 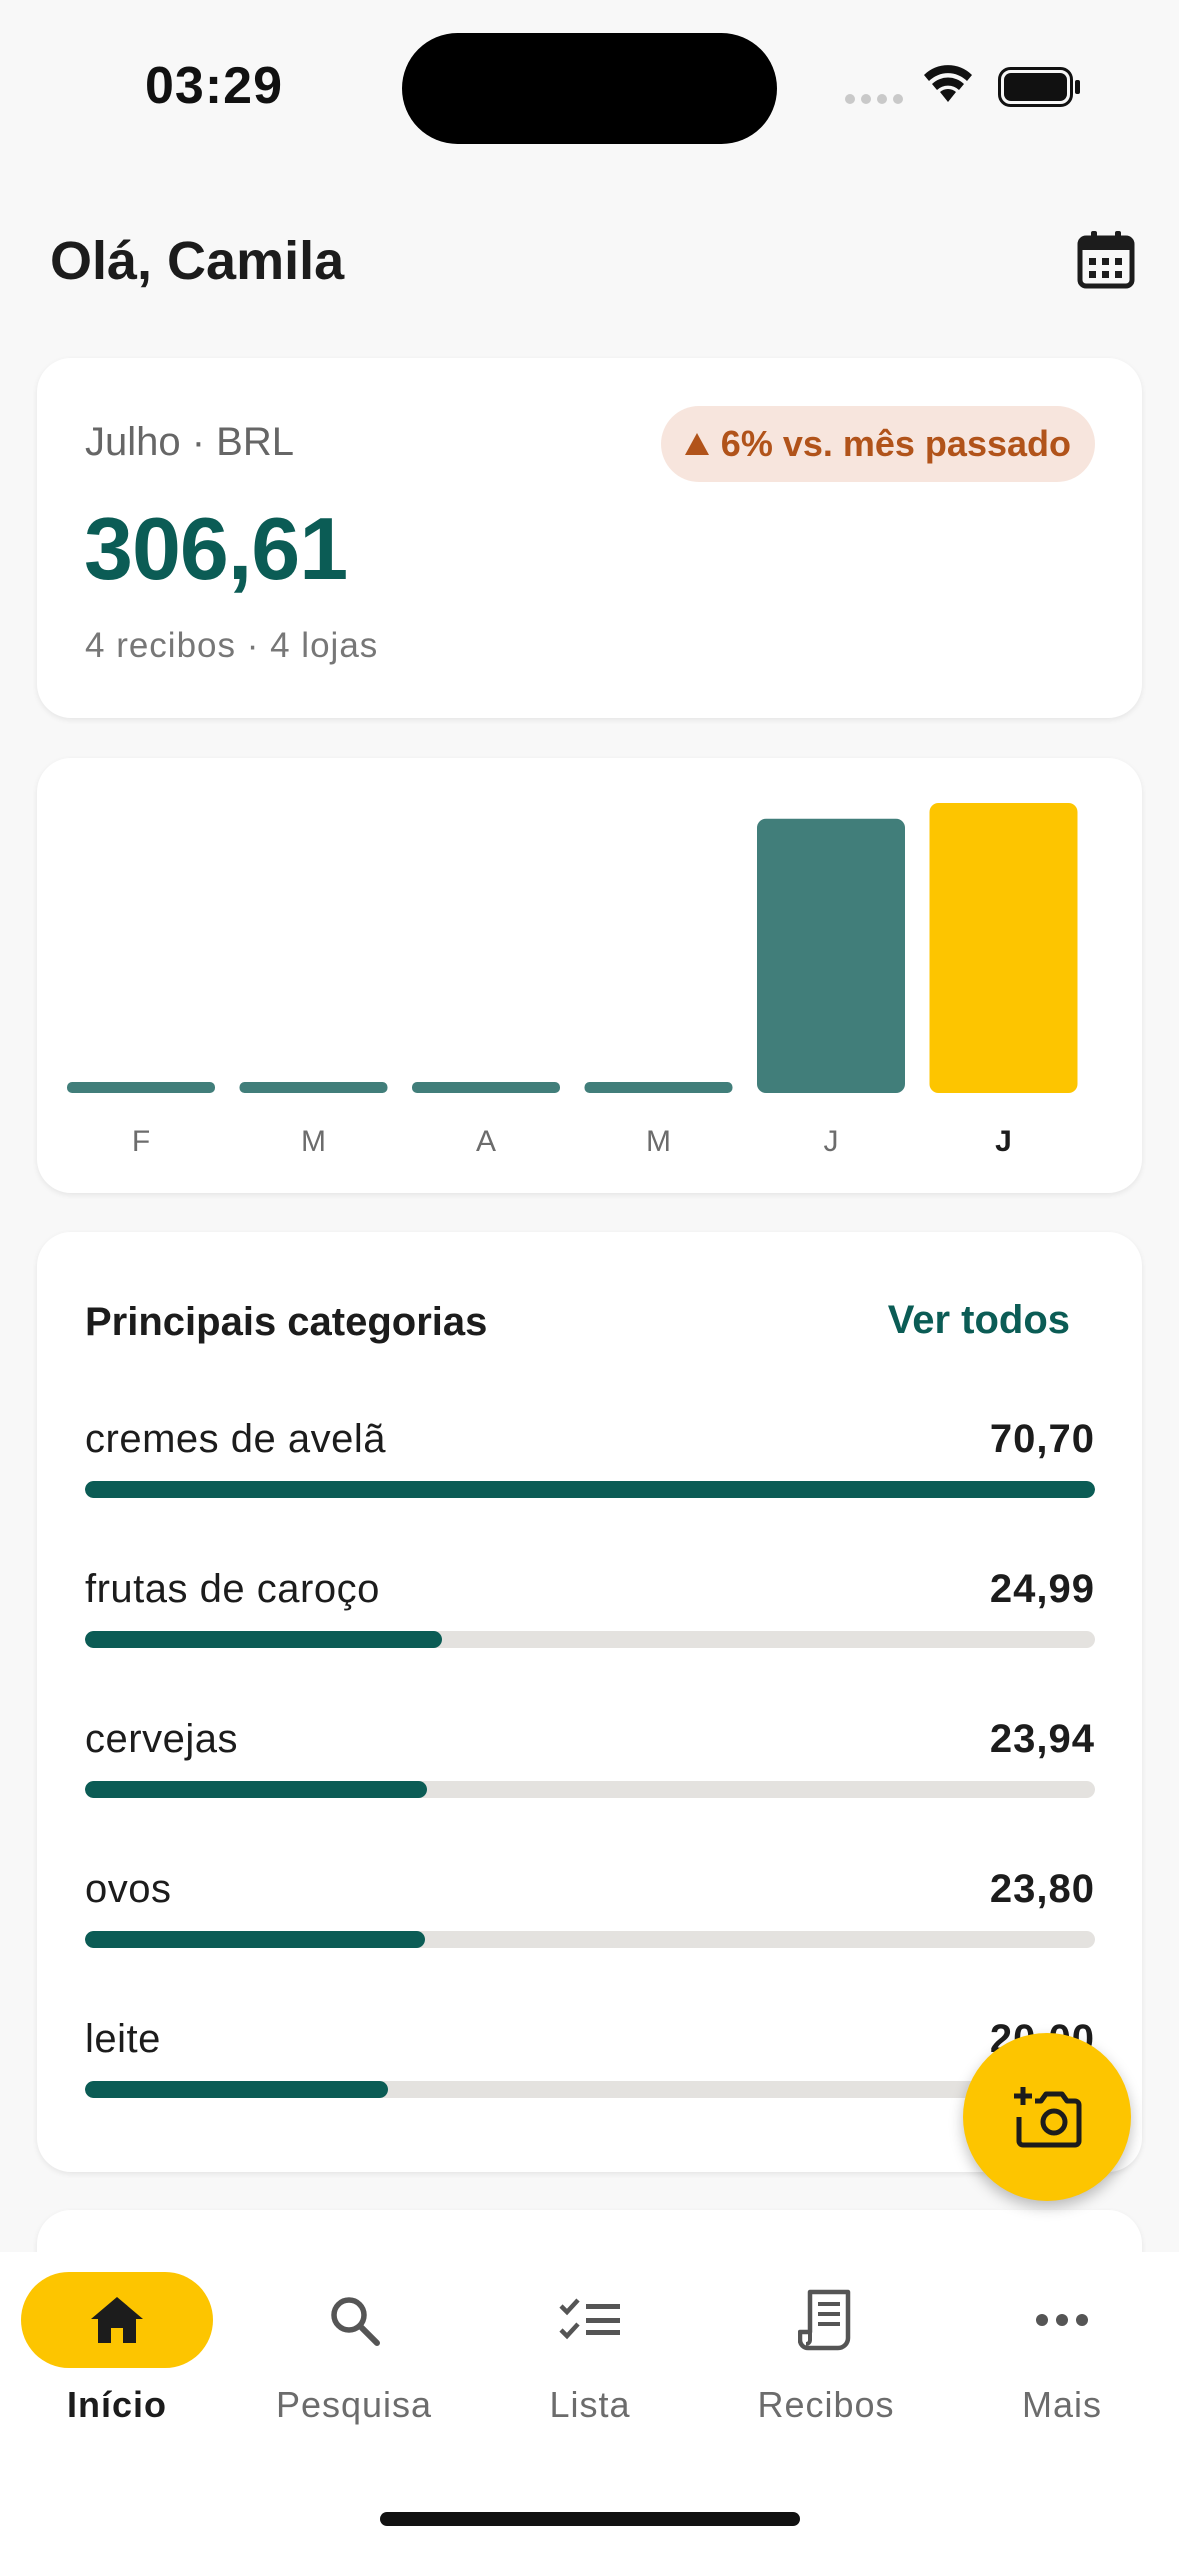 I want to click on wifi-icon, so click(x=948, y=83).